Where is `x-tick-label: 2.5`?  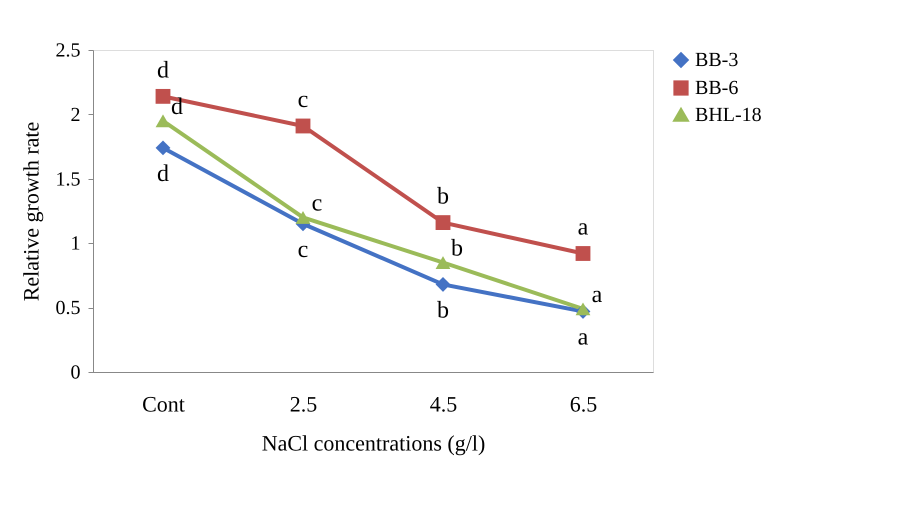 x-tick-label: 2.5 is located at coordinates (304, 404).